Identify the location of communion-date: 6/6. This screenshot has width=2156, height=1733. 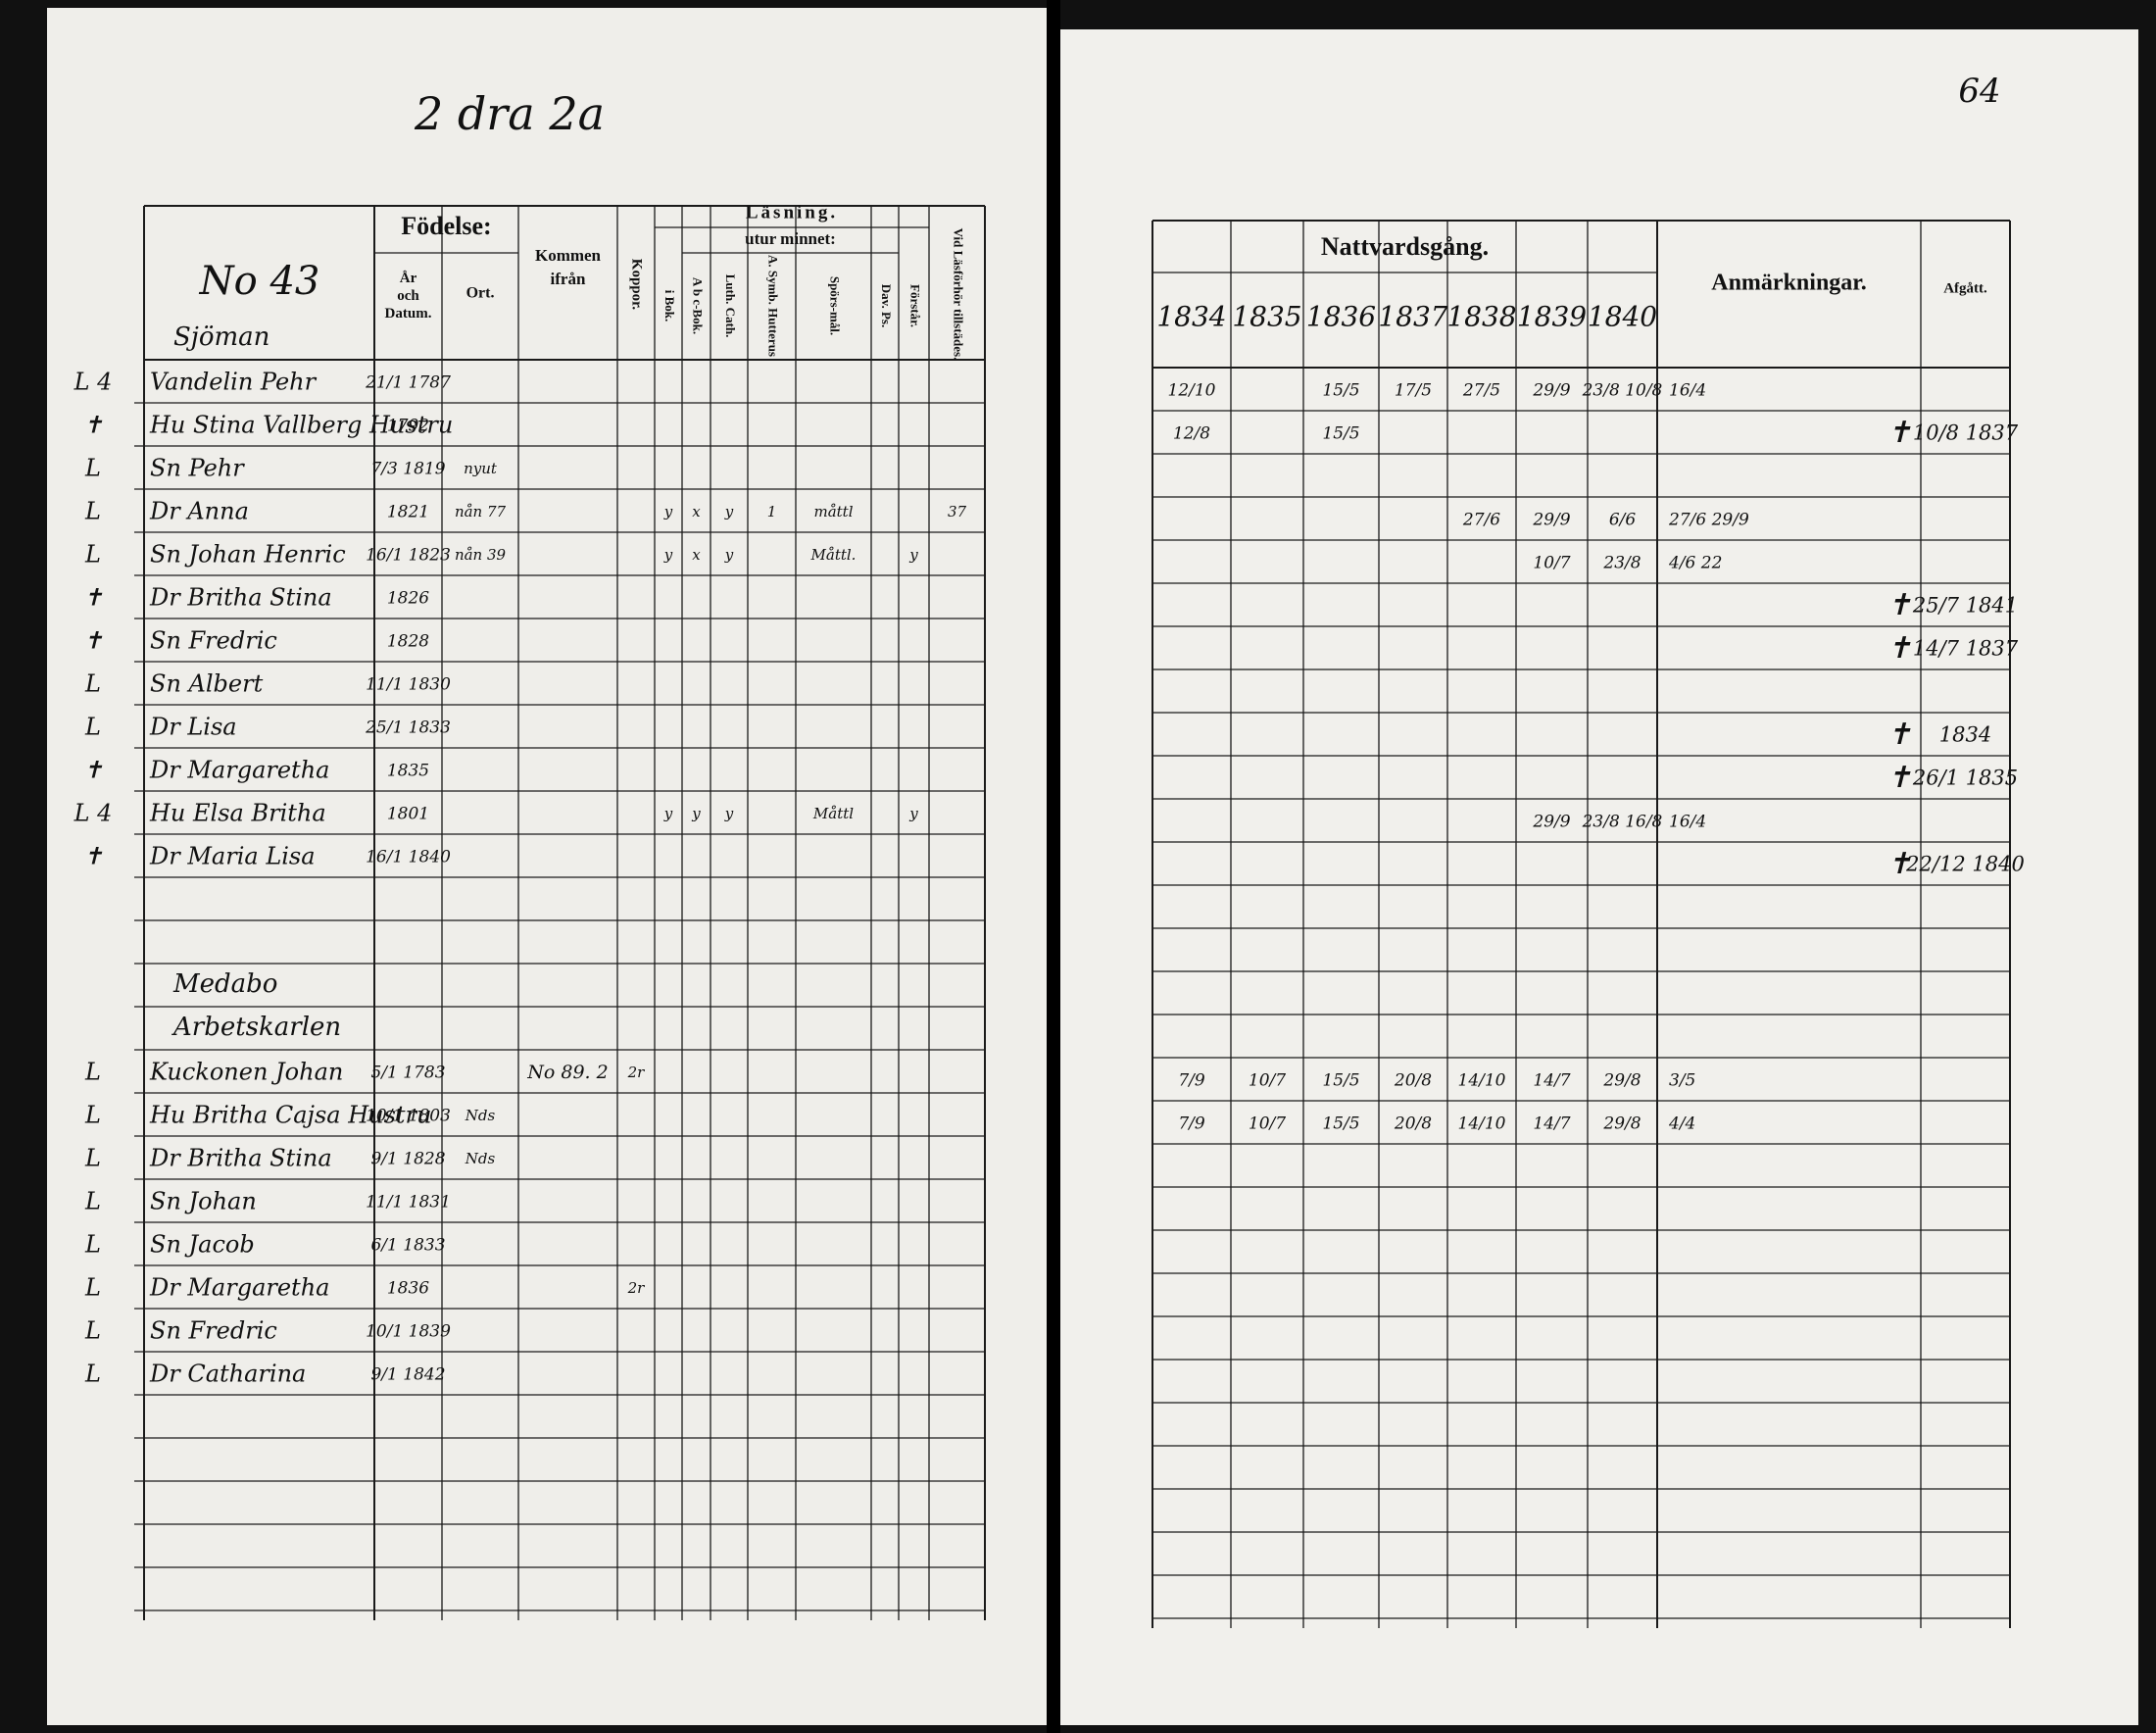
(1623, 520).